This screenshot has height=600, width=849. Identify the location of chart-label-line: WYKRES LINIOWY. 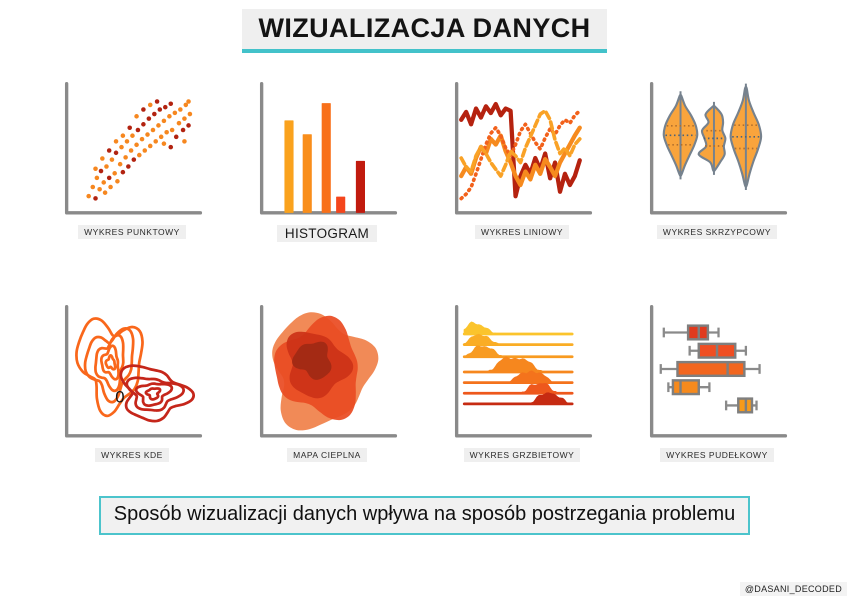
(522, 232).